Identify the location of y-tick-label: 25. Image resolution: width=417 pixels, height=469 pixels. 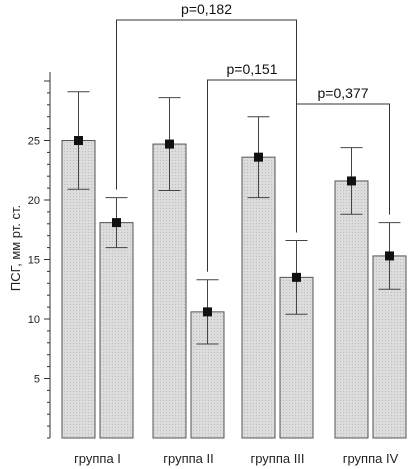
(34, 142).